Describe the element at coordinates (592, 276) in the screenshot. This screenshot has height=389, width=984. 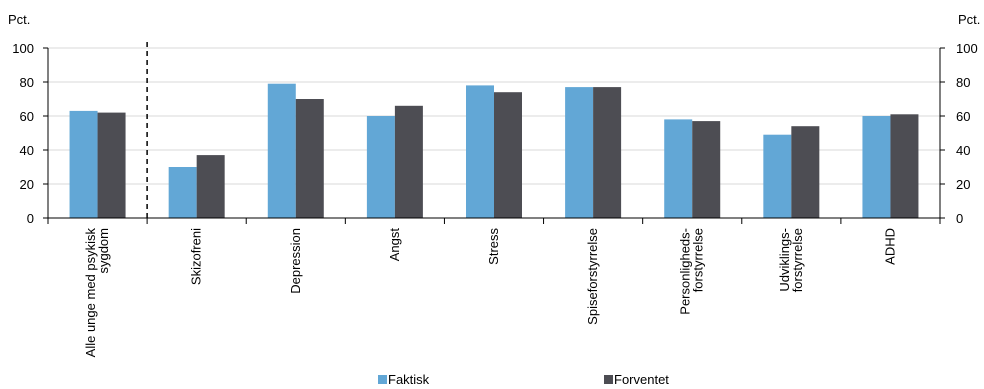
I see `category-label: Spiseforstyrrelse` at that location.